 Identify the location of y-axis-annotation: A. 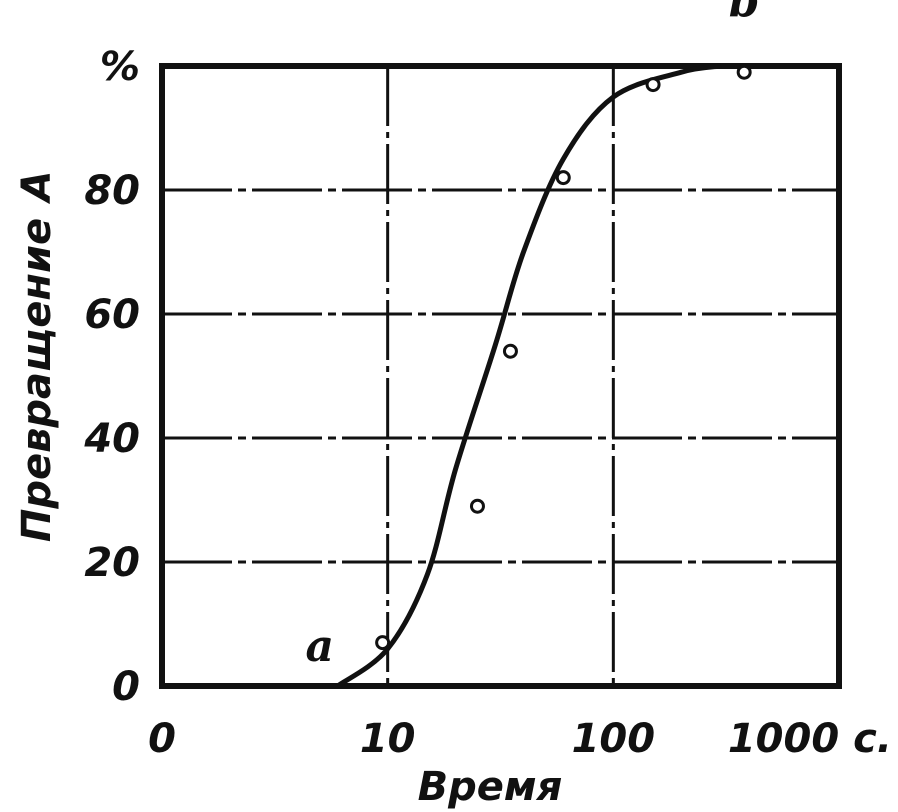
(37, 188).